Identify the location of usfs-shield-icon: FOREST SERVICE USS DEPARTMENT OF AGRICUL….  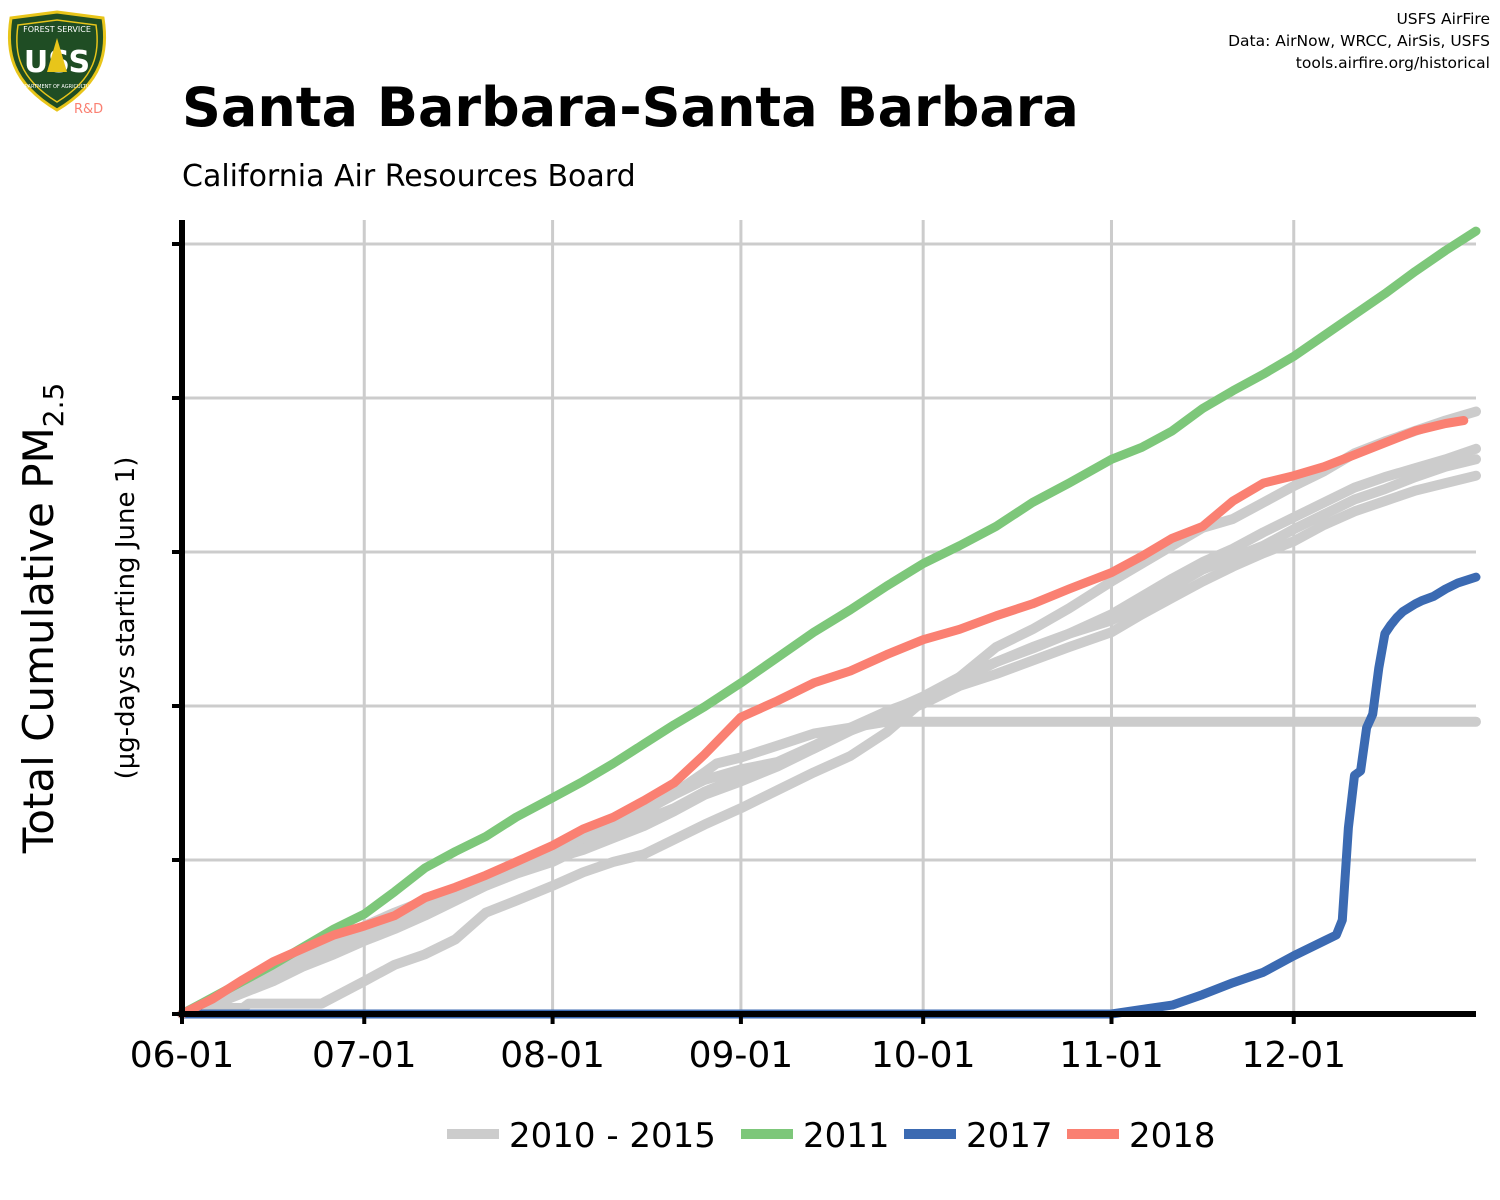
(57, 63).